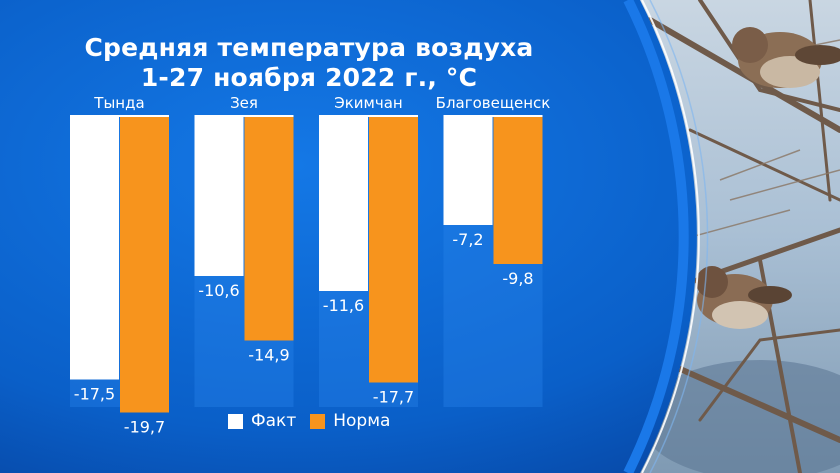 The image size is (840, 473). What do you see at coordinates (321, 103) in the screenshot?
I see `category-labels: Тында Зея Экимчан Благовещенск` at bounding box center [321, 103].